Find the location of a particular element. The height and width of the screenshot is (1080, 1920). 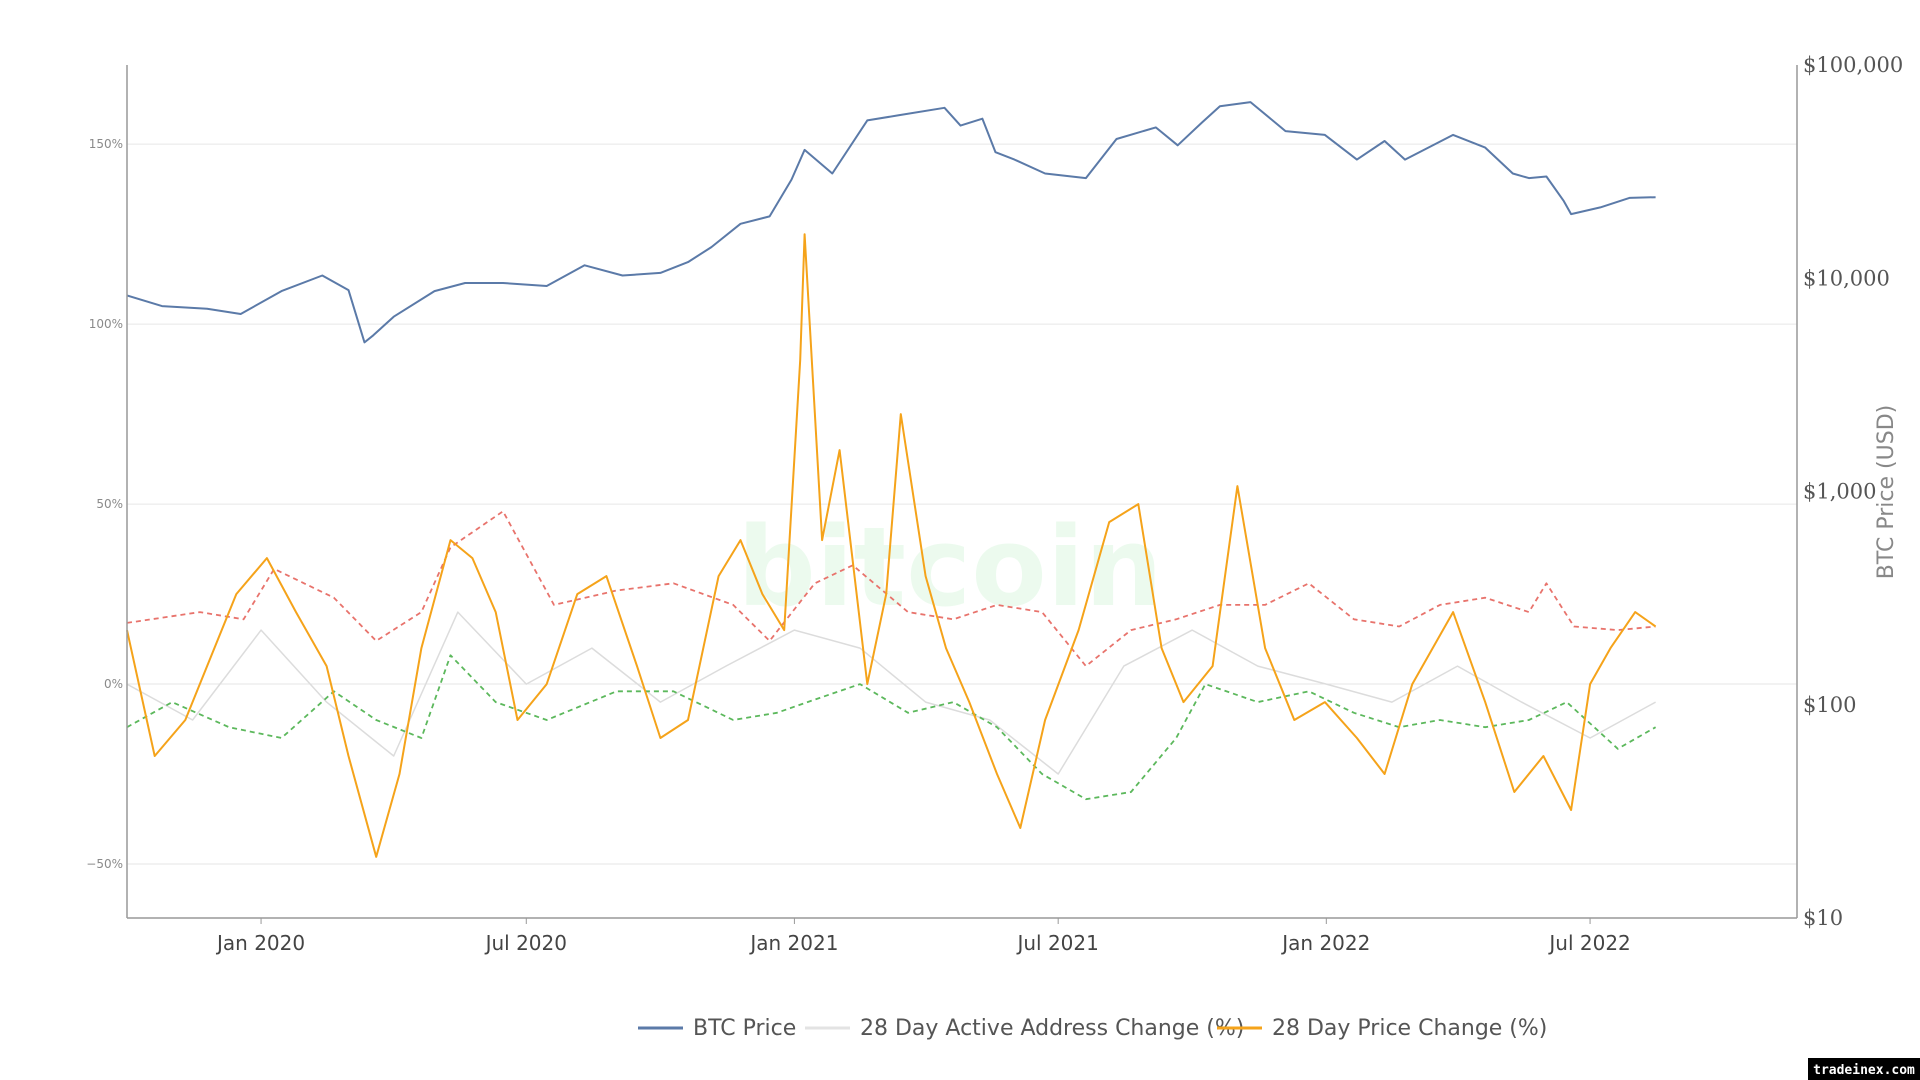

x-tick-label: Jul 2021 is located at coordinates (1056, 943).